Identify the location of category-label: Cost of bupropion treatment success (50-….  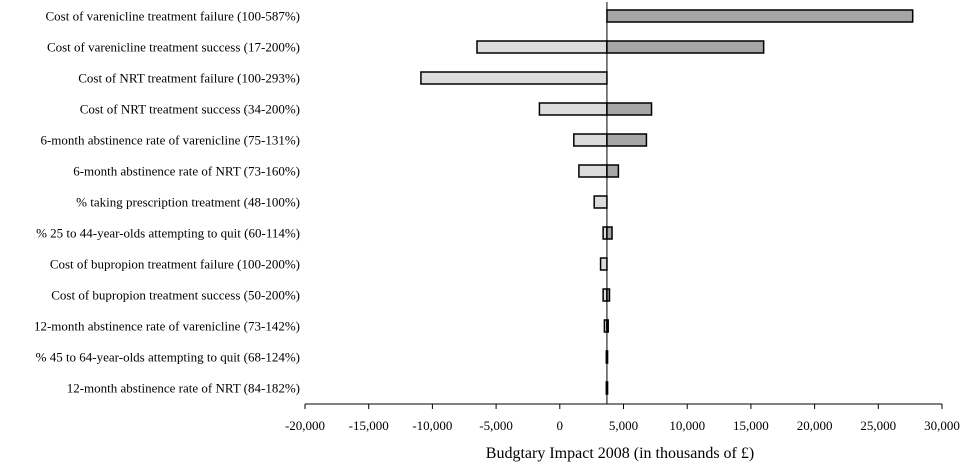
(175, 295).